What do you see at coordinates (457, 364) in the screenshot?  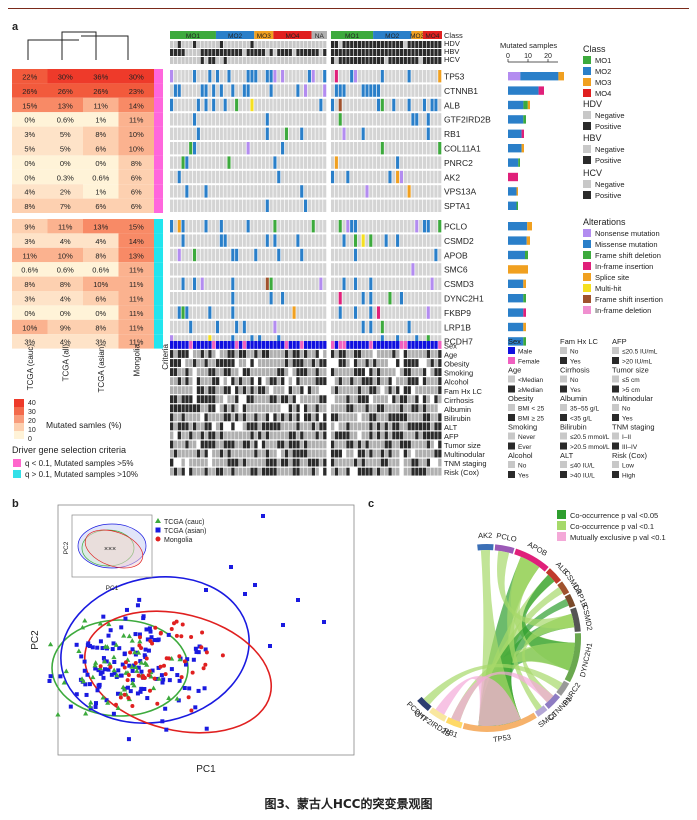 I see `clinical-row-label: Obesity` at bounding box center [457, 364].